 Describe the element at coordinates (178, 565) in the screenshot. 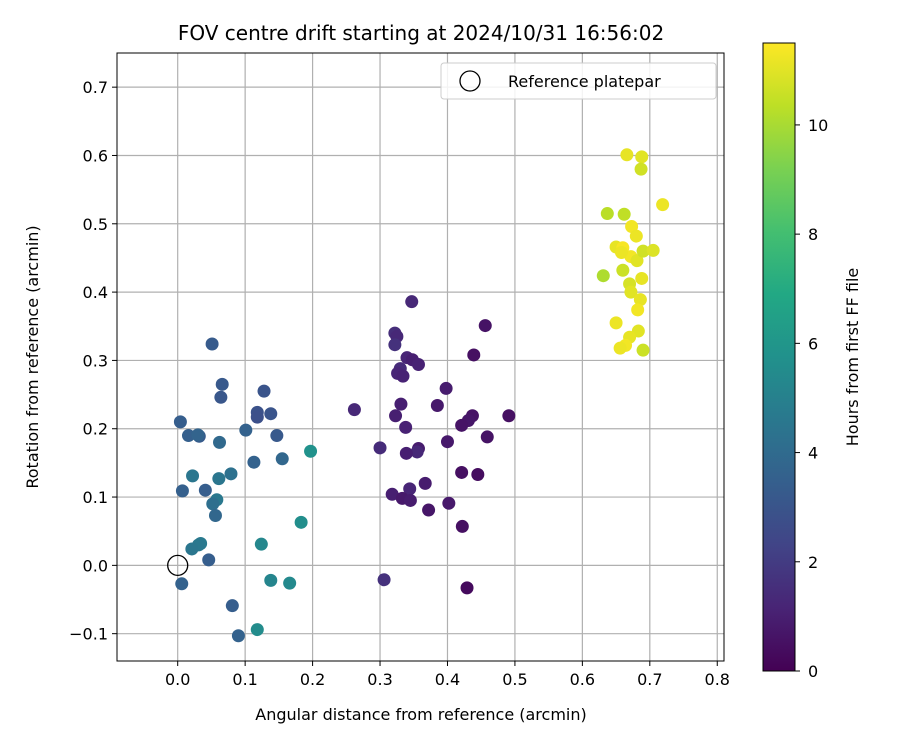

I see `reference-marker` at that location.